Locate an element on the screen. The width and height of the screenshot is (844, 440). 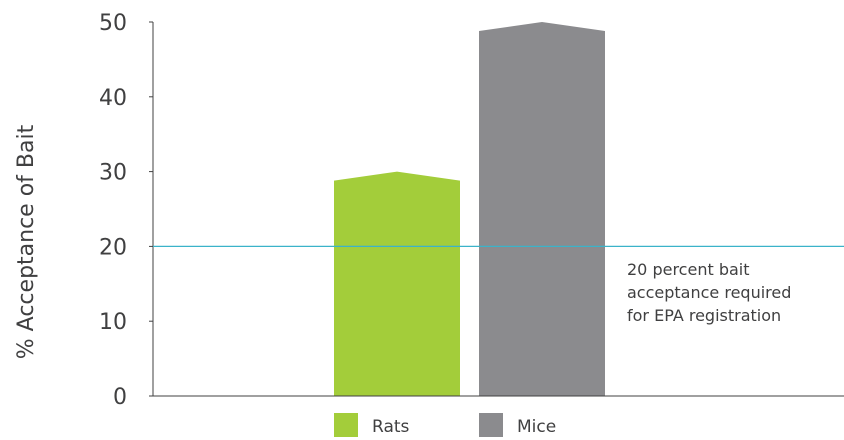
y-tick-label: 40 is located at coordinates (113, 98).